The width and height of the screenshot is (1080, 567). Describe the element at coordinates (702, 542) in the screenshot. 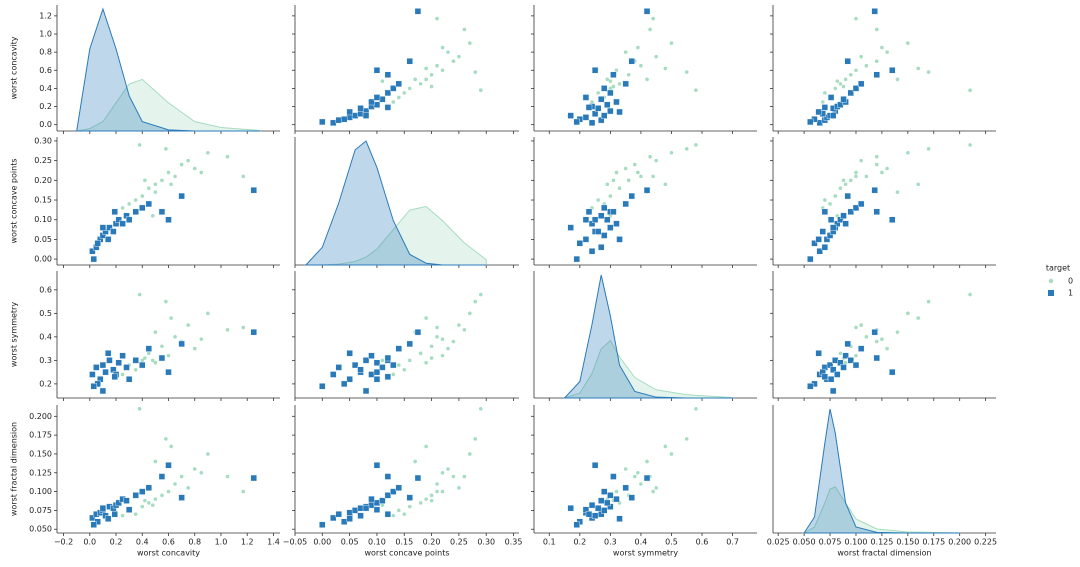

I see `x-tick-label: 0.6` at that location.